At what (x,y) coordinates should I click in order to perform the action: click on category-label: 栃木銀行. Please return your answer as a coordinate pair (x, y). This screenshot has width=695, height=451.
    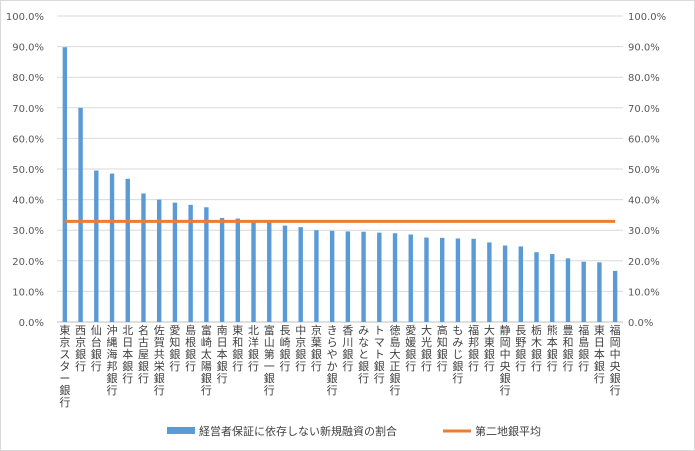
    Looking at the image, I should click on (536, 348).